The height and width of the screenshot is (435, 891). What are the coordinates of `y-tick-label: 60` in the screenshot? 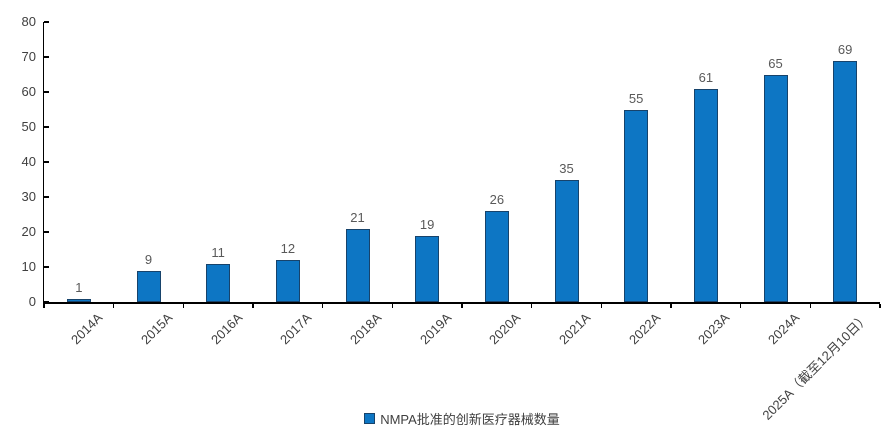 It's located at (28, 91).